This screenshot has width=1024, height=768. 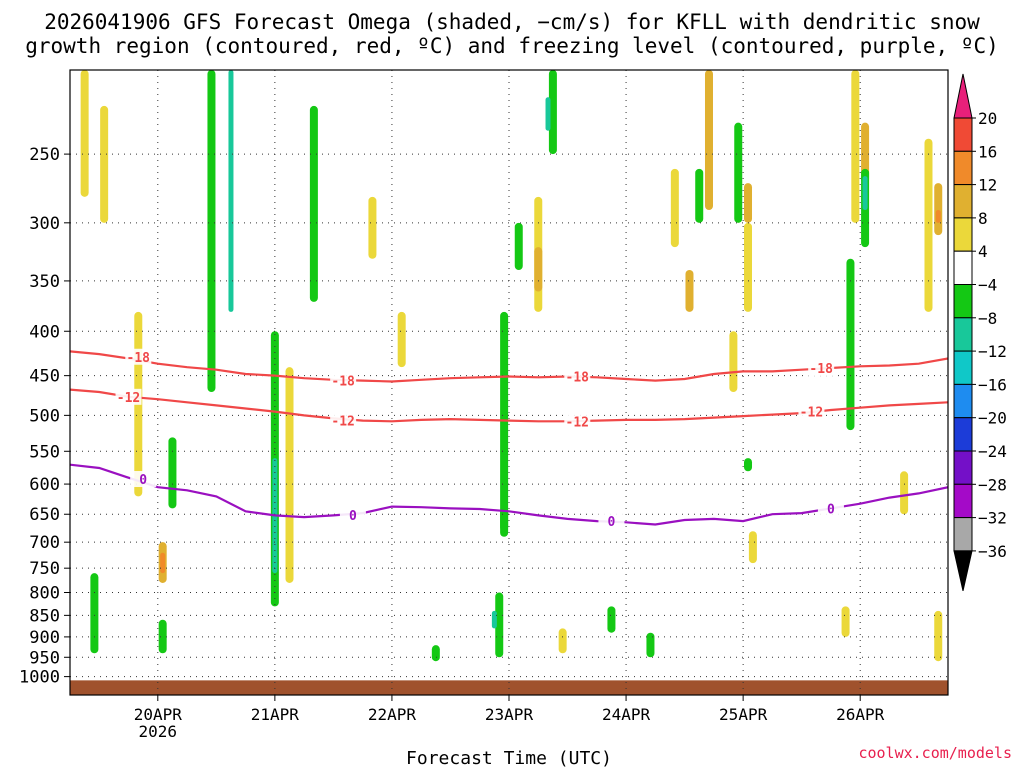 I want to click on x-tick-label: 20APR, so click(x=158, y=714).